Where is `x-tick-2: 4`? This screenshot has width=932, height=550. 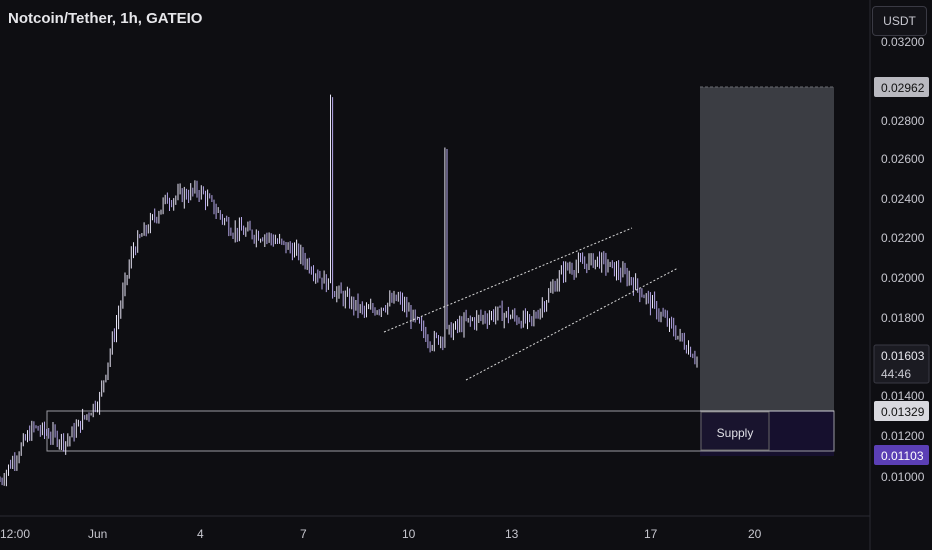 x-tick-2: 4 is located at coordinates (200, 534).